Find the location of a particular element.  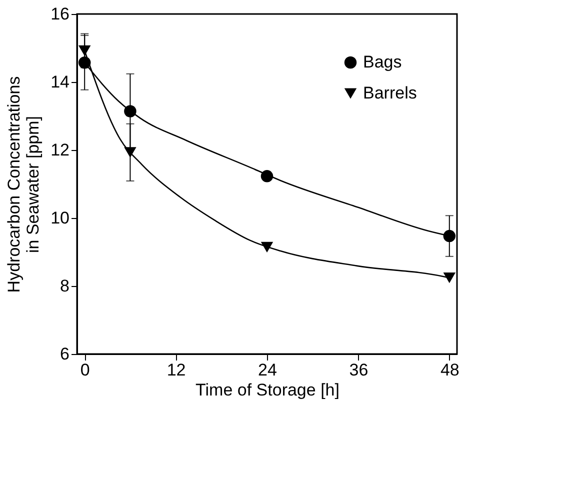

x-tick-label: 36 is located at coordinates (358, 370).